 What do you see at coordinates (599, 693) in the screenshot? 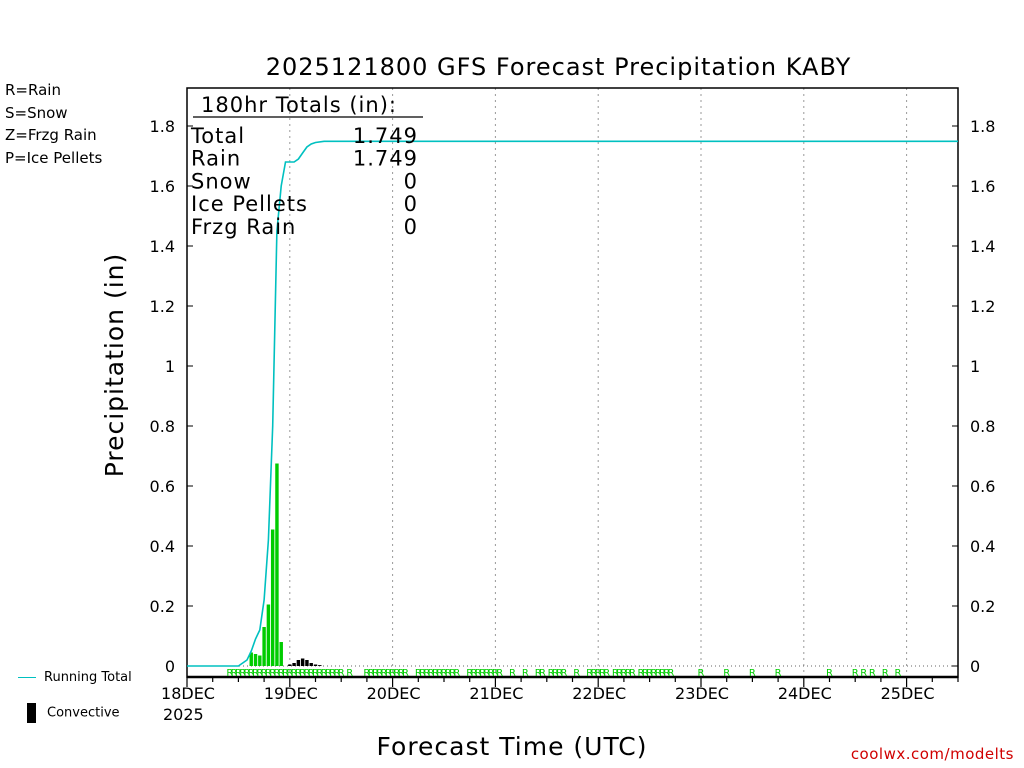
I see `x-tick-label: 22DEC` at bounding box center [599, 693].